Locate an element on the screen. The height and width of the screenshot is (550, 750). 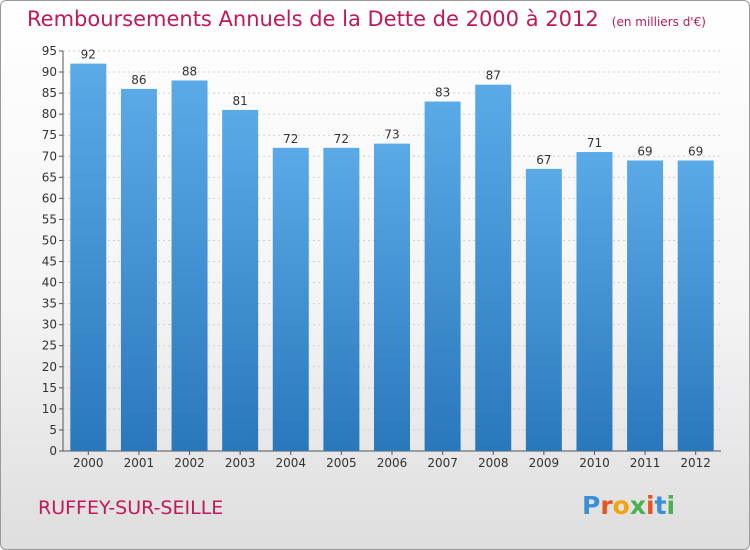
y-tick-label: 75 is located at coordinates (49, 135).